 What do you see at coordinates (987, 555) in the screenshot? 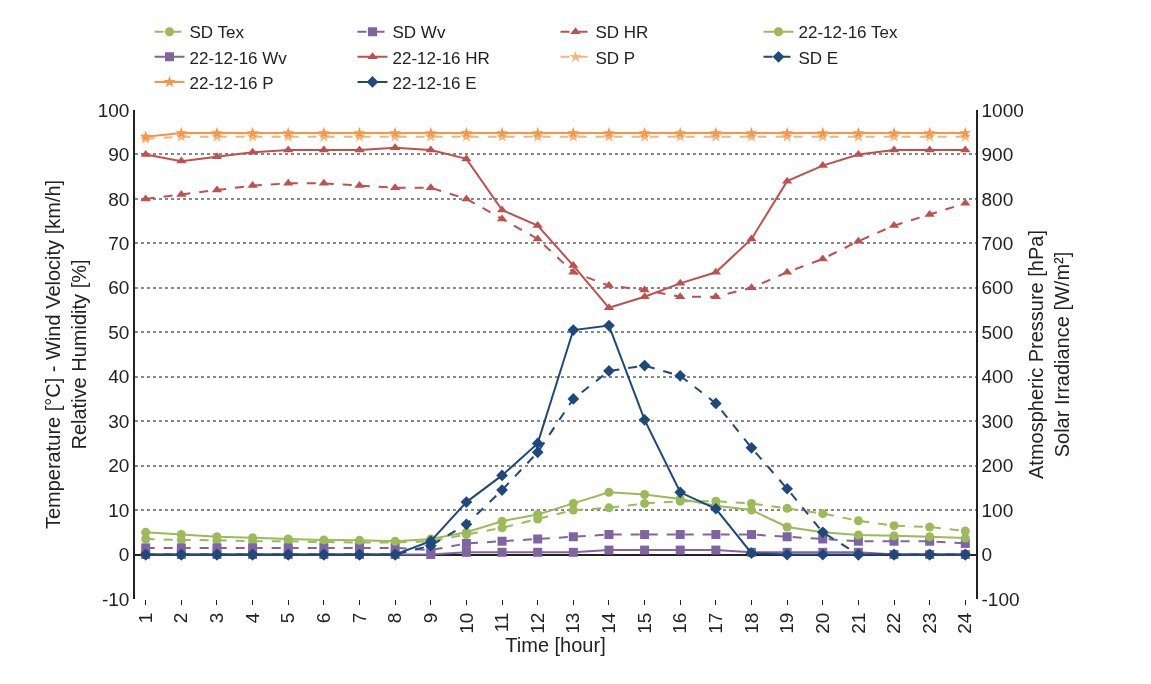
I see `y2-tick-label: 0` at bounding box center [987, 555].